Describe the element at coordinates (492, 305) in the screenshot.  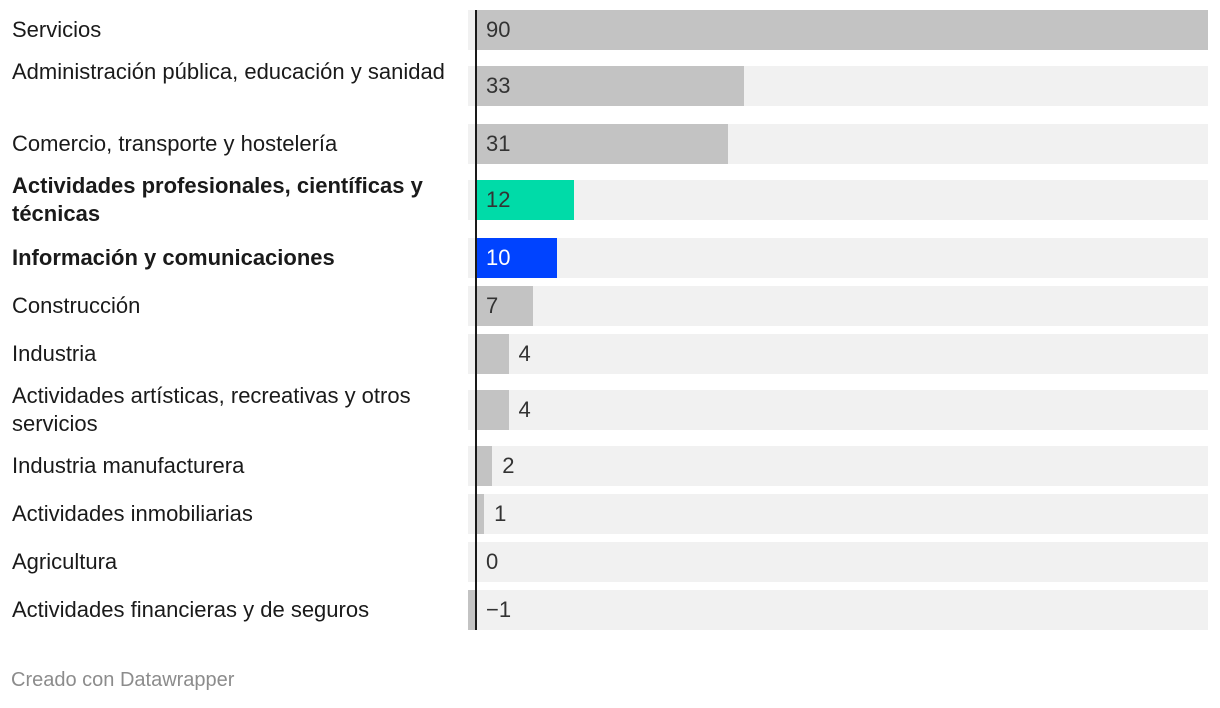
I see `bar-value-label: 7` at that location.